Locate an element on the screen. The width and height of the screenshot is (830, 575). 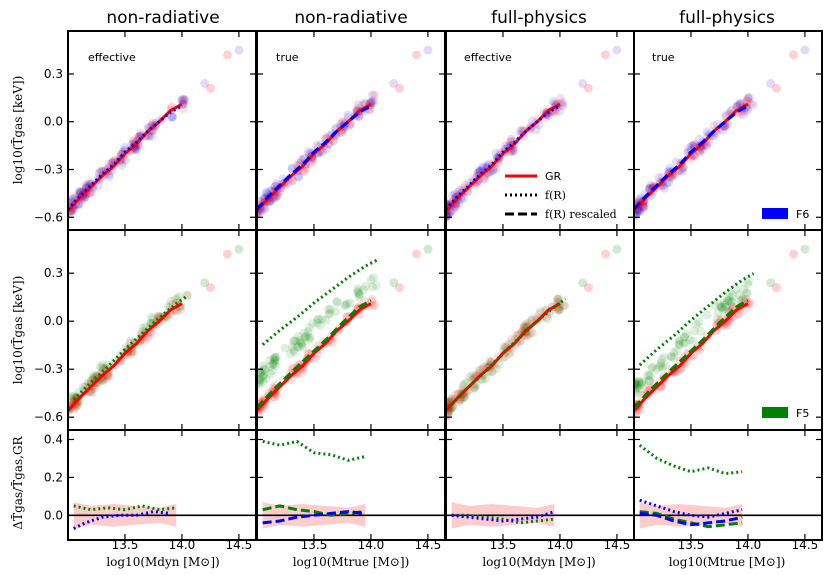
legend-f5-swatch is located at coordinates (775, 412).